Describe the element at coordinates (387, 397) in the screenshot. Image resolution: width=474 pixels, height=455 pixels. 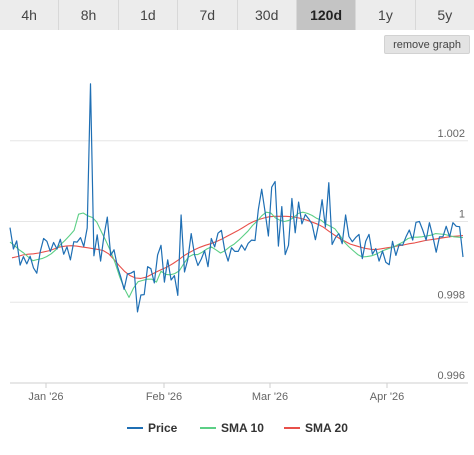
I see `x-tick-label: Apr '26` at that location.